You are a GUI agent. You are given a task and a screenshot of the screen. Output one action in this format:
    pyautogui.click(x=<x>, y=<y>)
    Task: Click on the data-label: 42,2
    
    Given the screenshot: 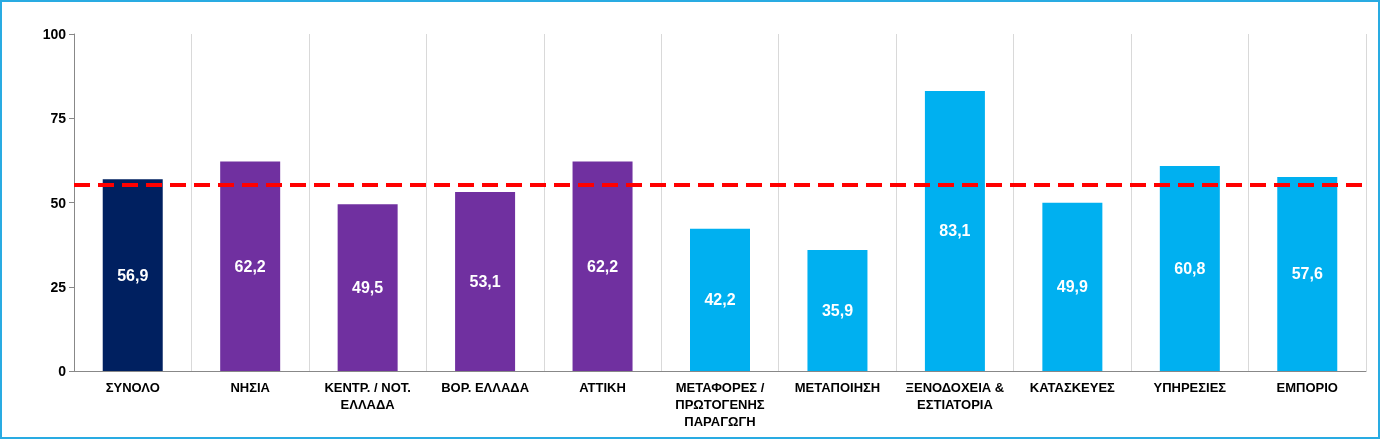 What is the action you would take?
    pyautogui.click(x=720, y=300)
    